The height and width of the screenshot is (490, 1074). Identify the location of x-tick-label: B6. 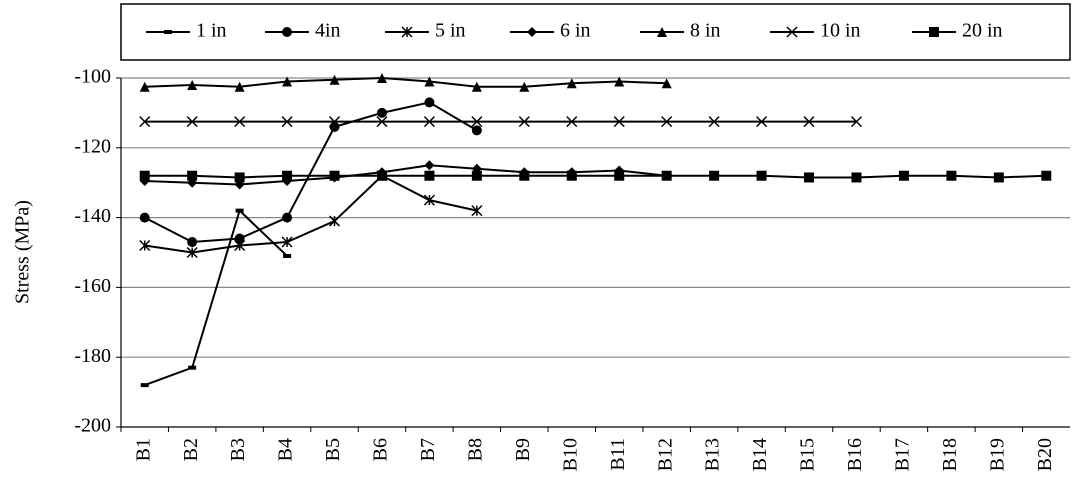
(381, 449).